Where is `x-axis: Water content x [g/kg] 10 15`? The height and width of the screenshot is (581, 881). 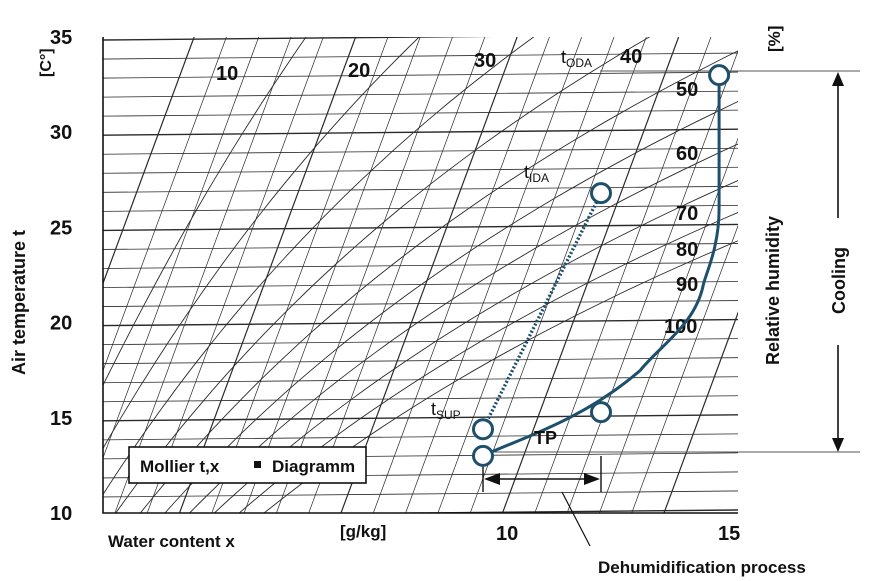 x-axis: Water content x [g/kg] 10 15 is located at coordinates (424, 536).